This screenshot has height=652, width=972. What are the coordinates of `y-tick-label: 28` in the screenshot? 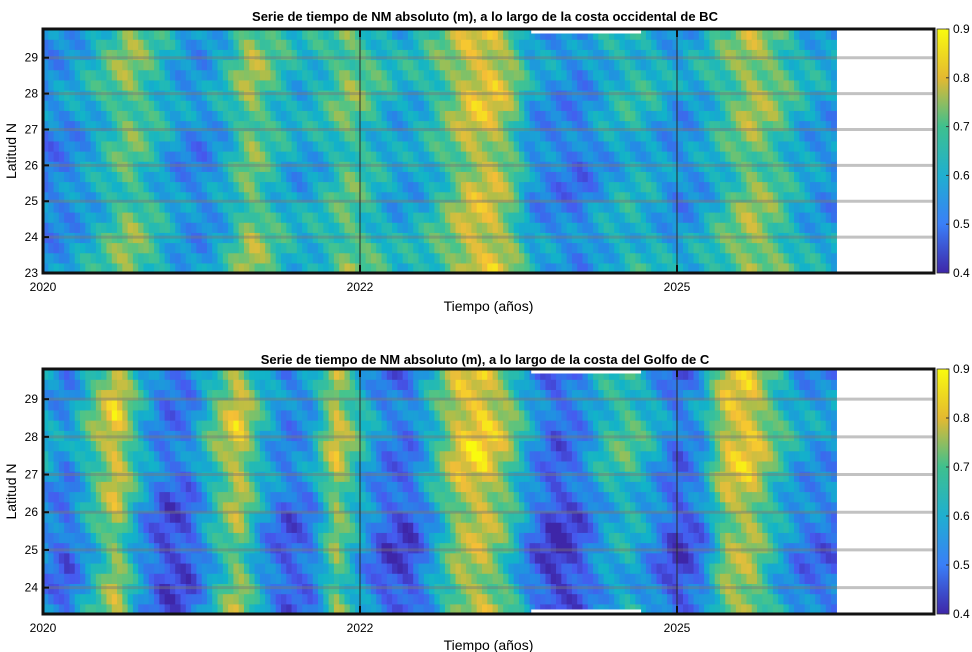 It's located at (32, 94).